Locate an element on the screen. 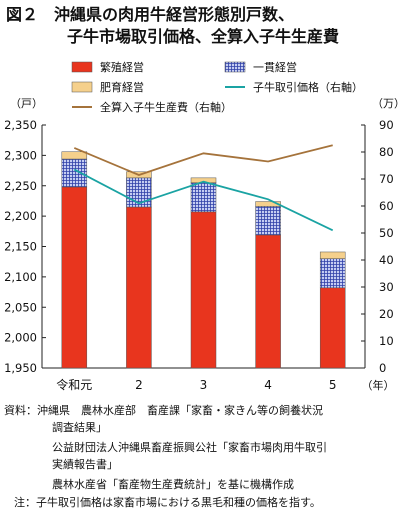  source-line-5: 農林水産省「畜産物生産費統計」を基に機構作成 is located at coordinates (173, 484).